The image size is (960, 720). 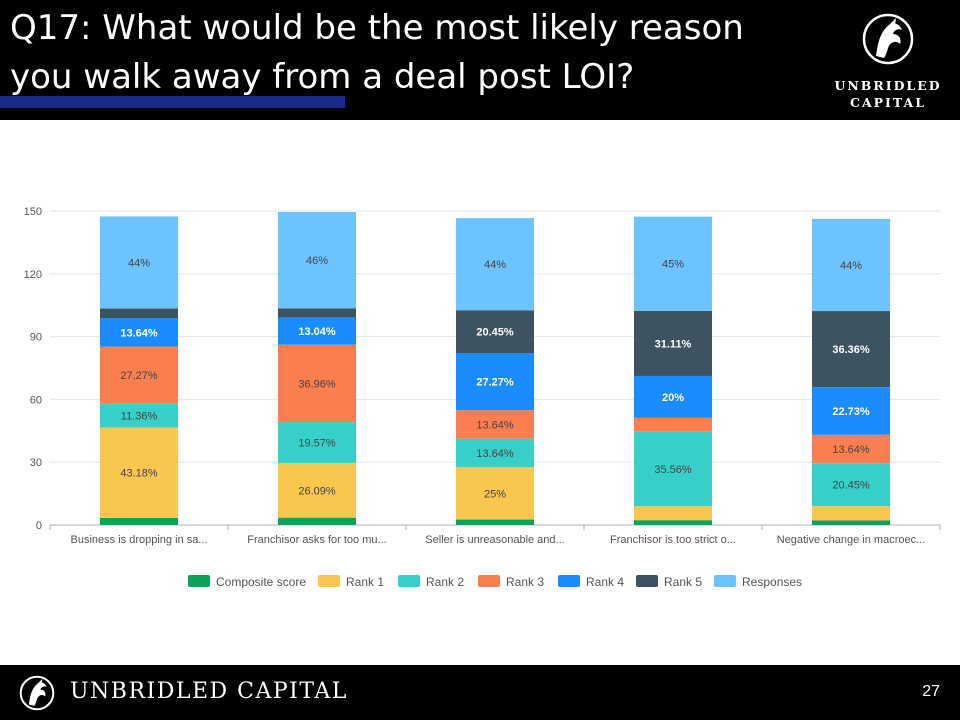 I want to click on data-label: 31.11%, so click(x=673, y=344).